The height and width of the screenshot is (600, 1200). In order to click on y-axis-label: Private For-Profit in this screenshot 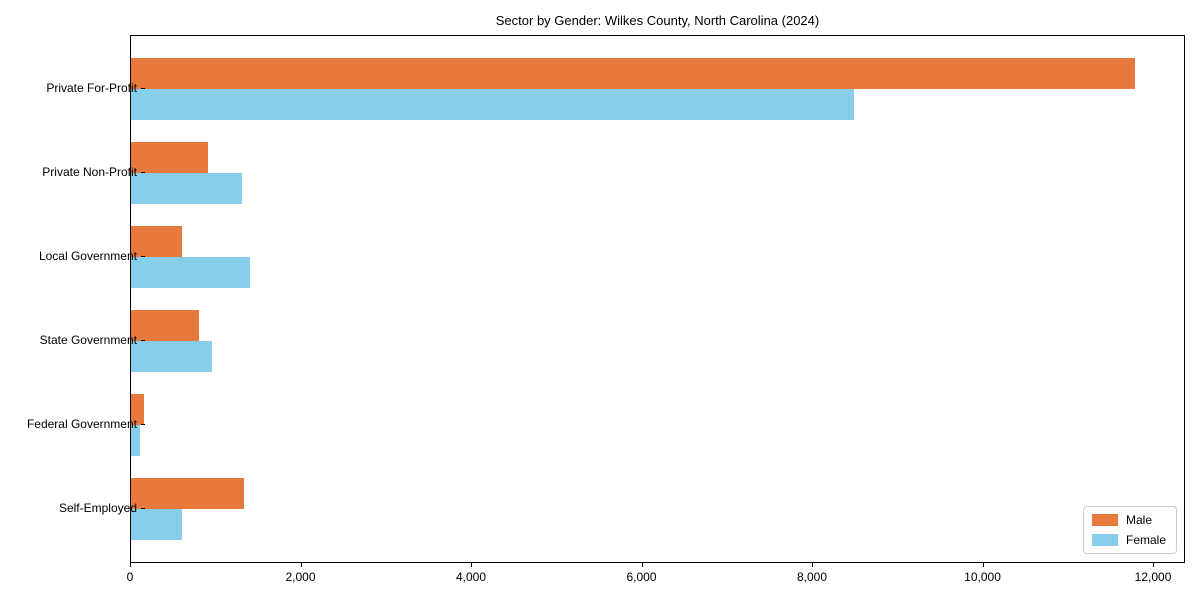, I will do `click(91, 88)`.